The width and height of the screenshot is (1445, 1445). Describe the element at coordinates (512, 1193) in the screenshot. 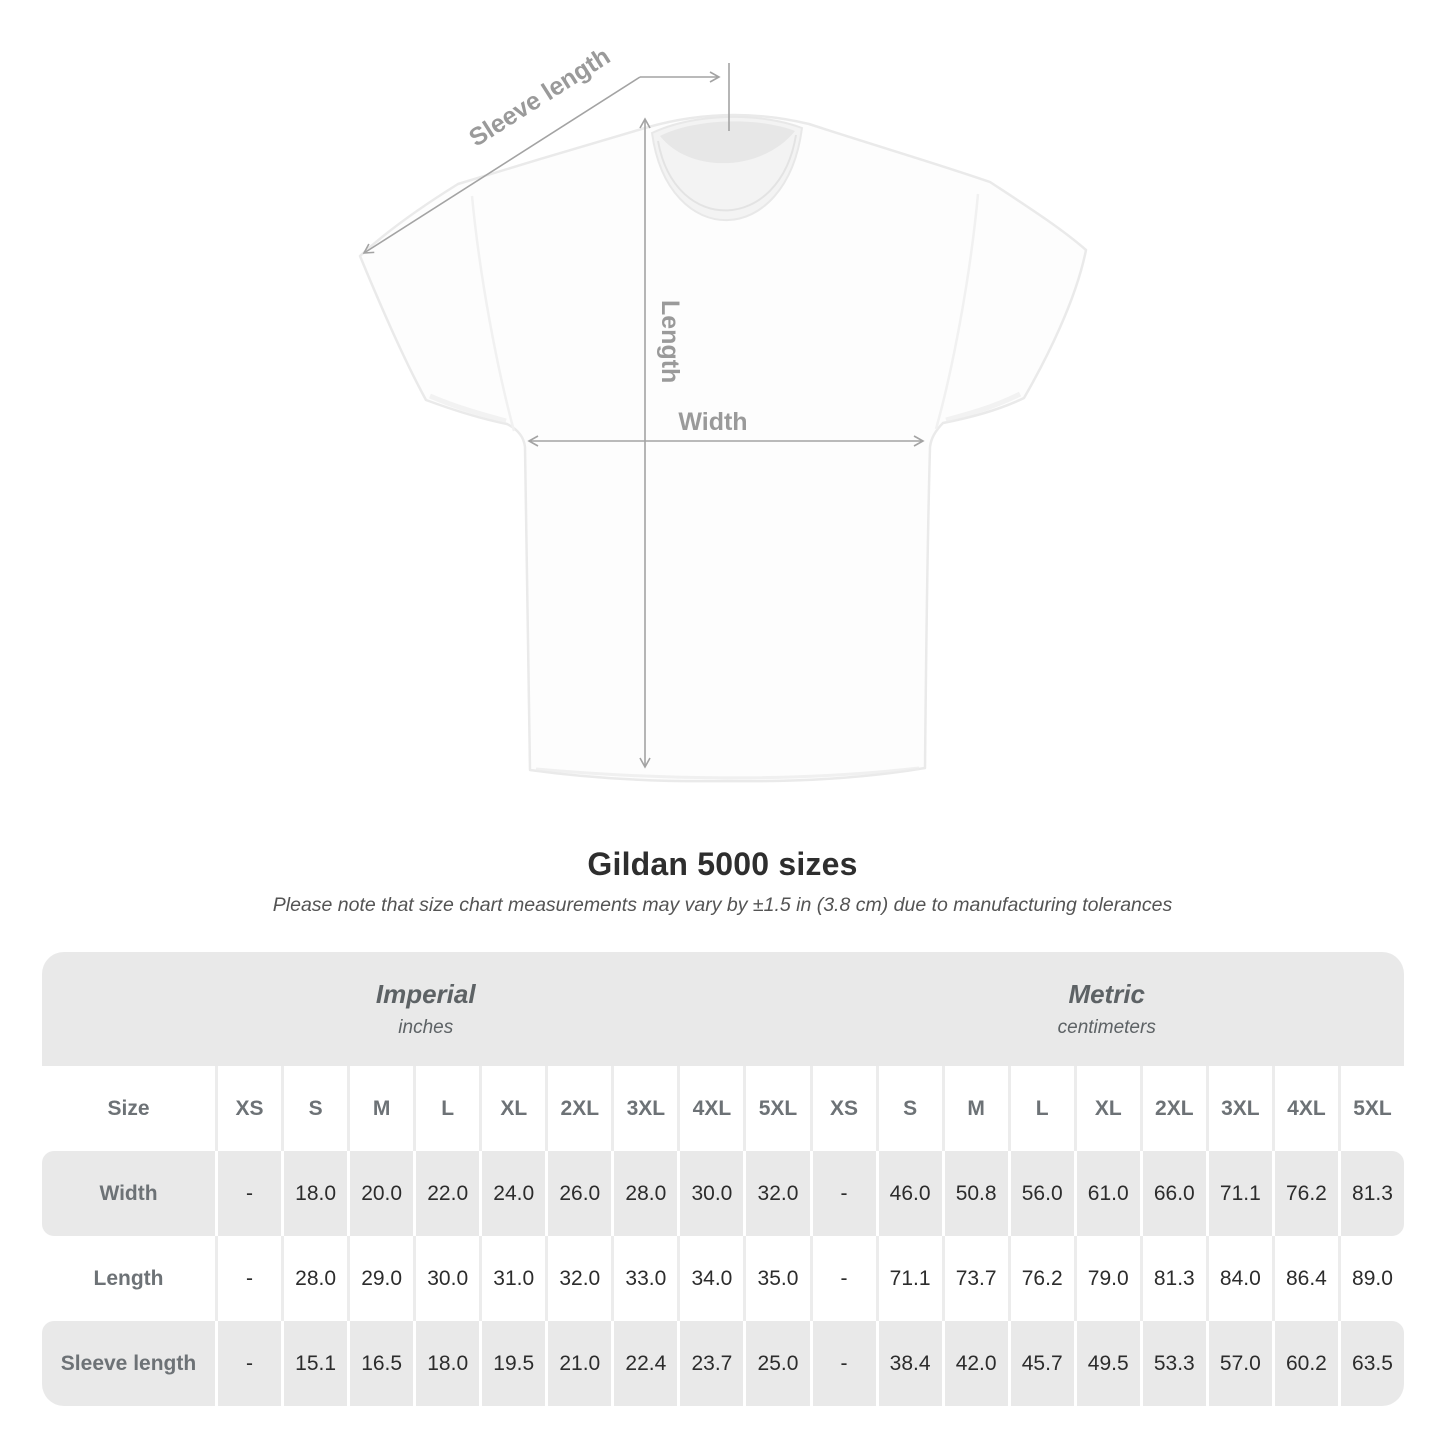

I see `value-cell: 24.0` at that location.